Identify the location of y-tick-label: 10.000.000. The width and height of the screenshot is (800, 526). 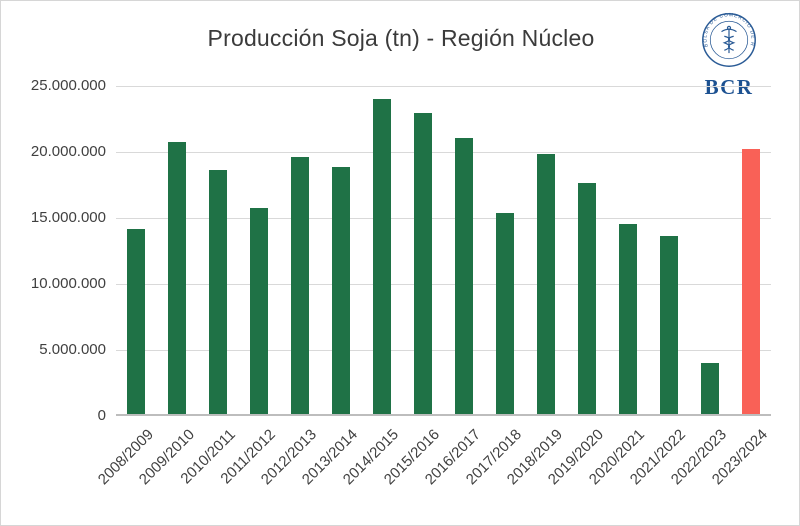
(68, 283).